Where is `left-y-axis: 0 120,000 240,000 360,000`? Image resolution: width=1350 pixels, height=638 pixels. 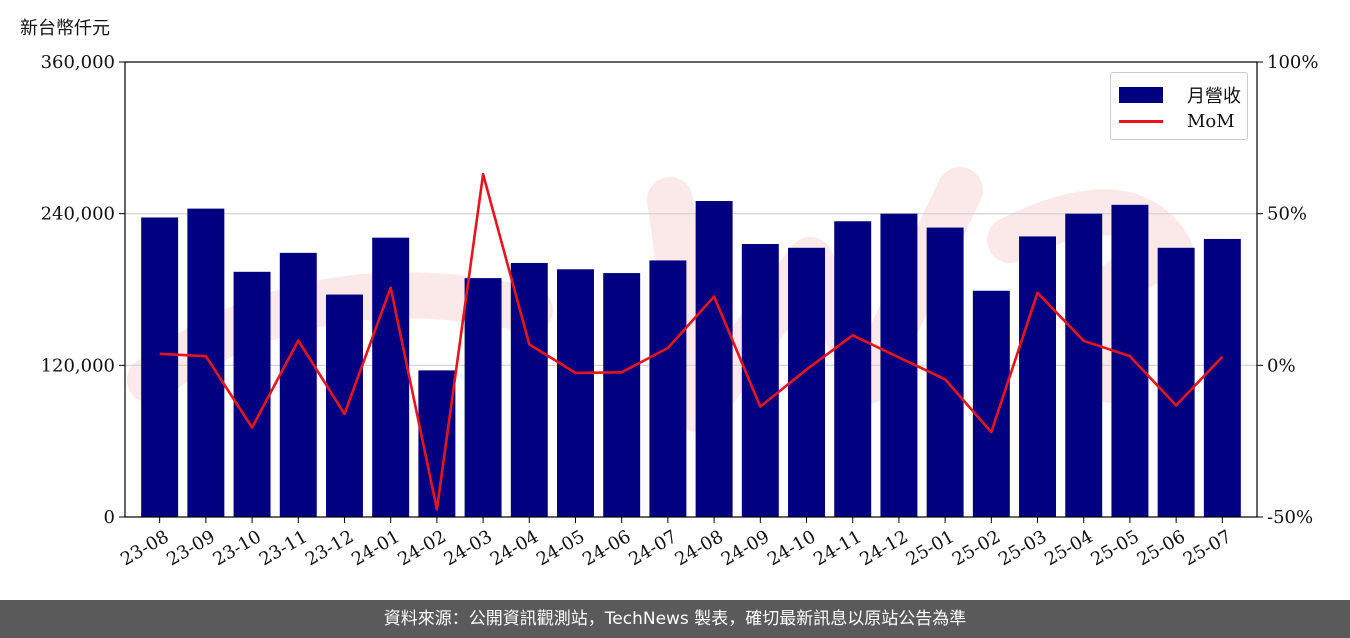 left-y-axis: 0 120,000 240,000 360,000 is located at coordinates (83, 290).